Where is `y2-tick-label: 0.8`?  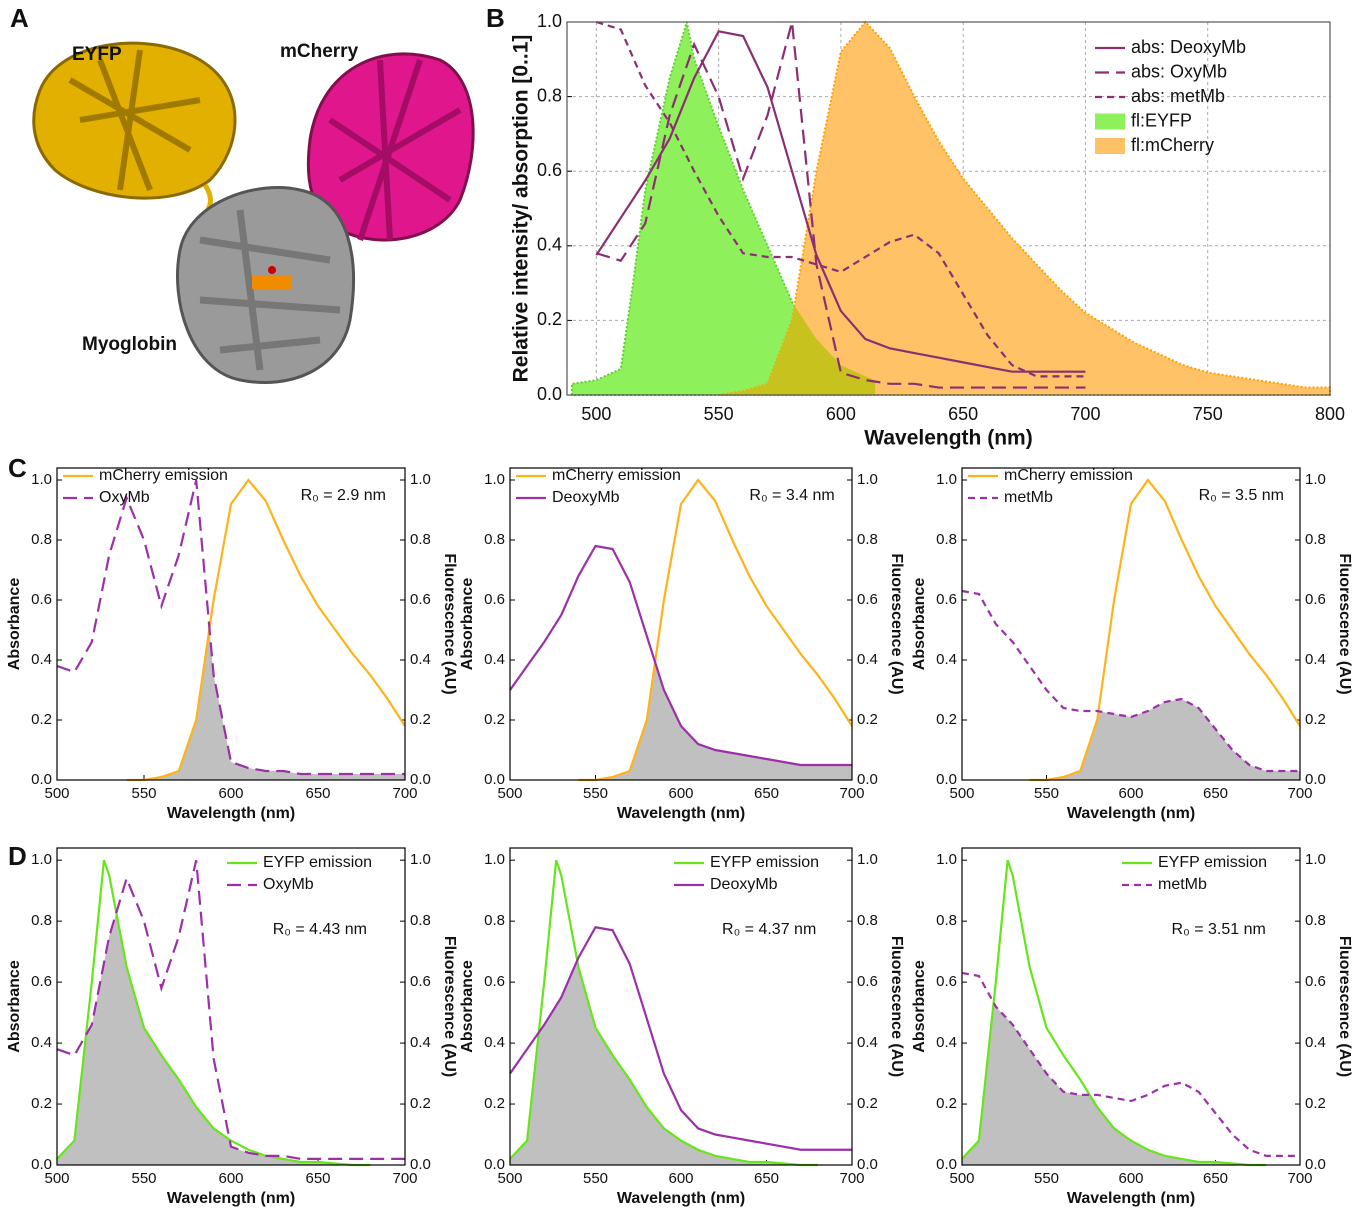 y2-tick-label: 0.8 is located at coordinates (867, 920).